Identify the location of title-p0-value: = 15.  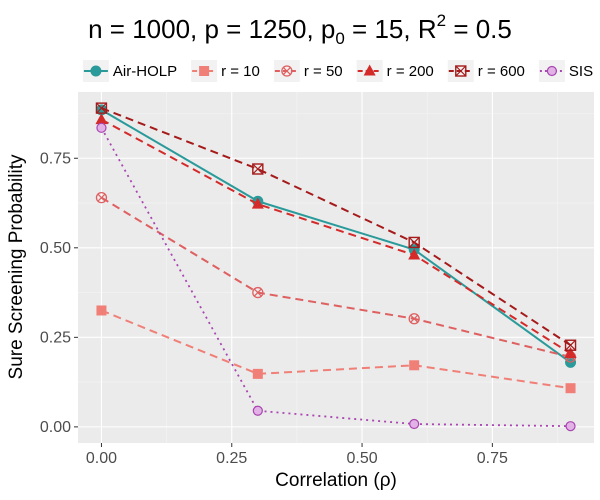
(374, 29).